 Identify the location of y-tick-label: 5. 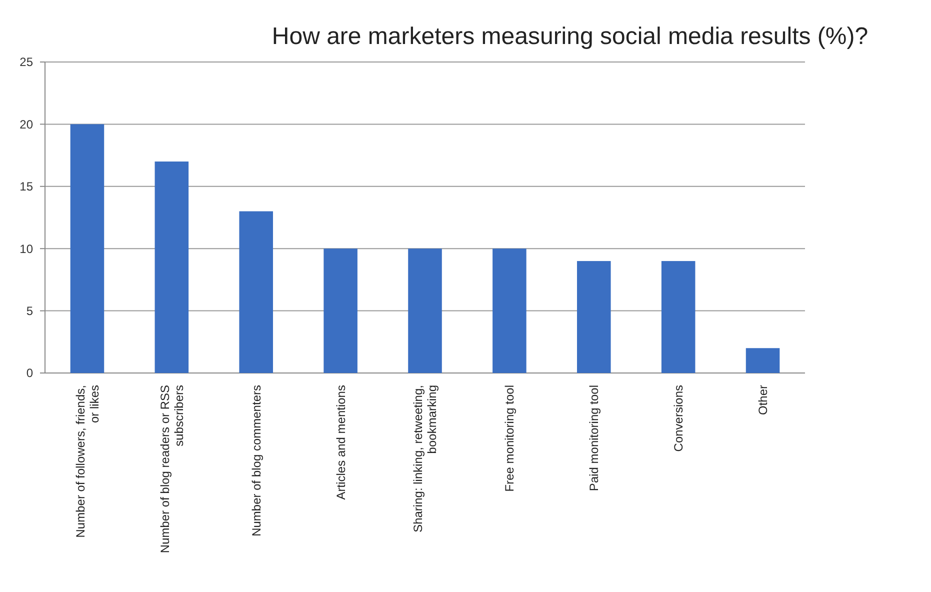
(30, 311).